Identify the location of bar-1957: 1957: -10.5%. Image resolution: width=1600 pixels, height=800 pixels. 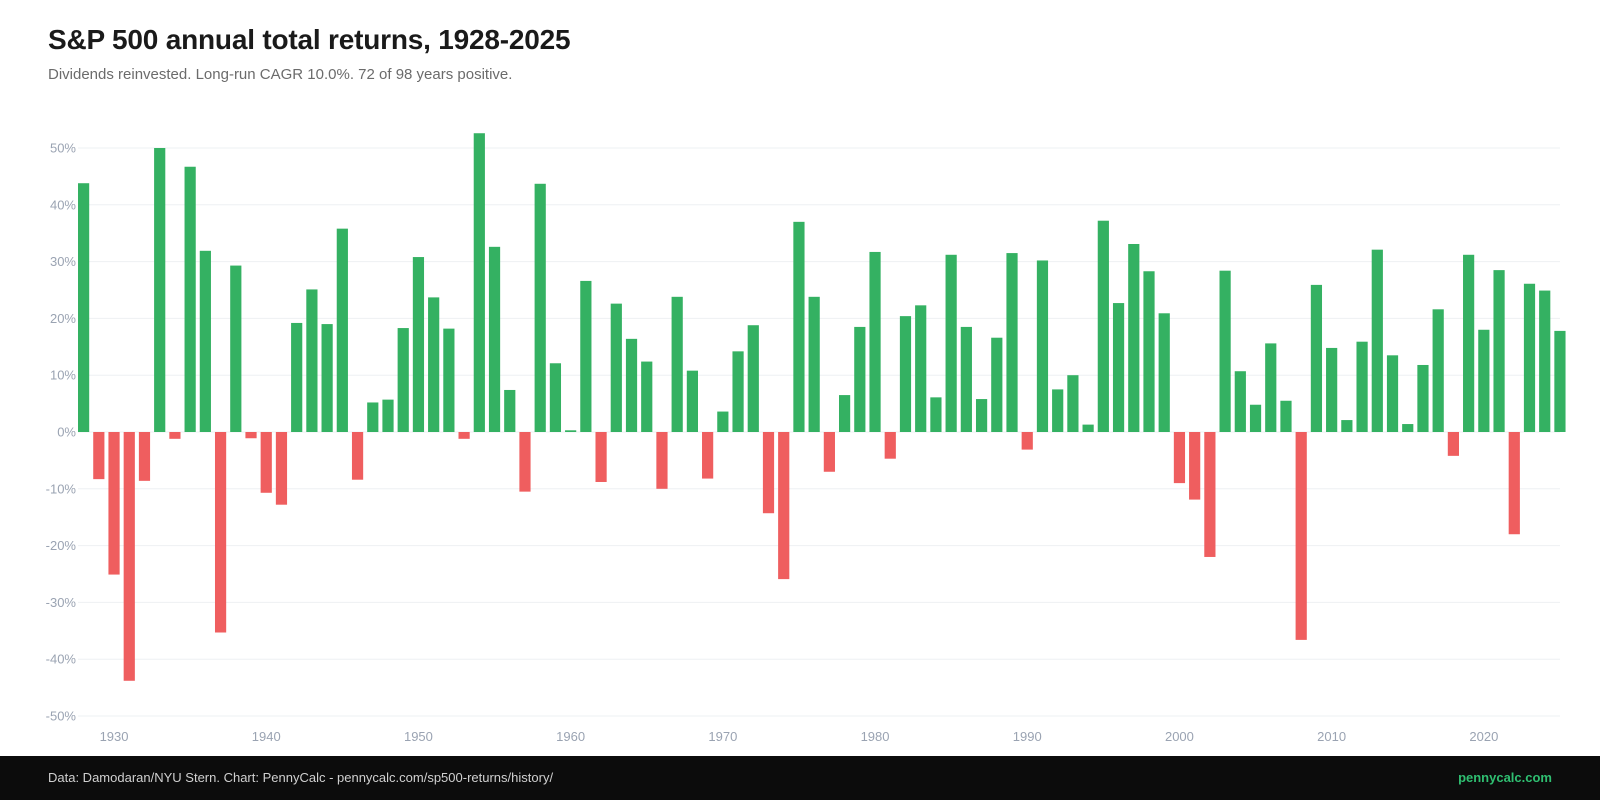
(525, 462).